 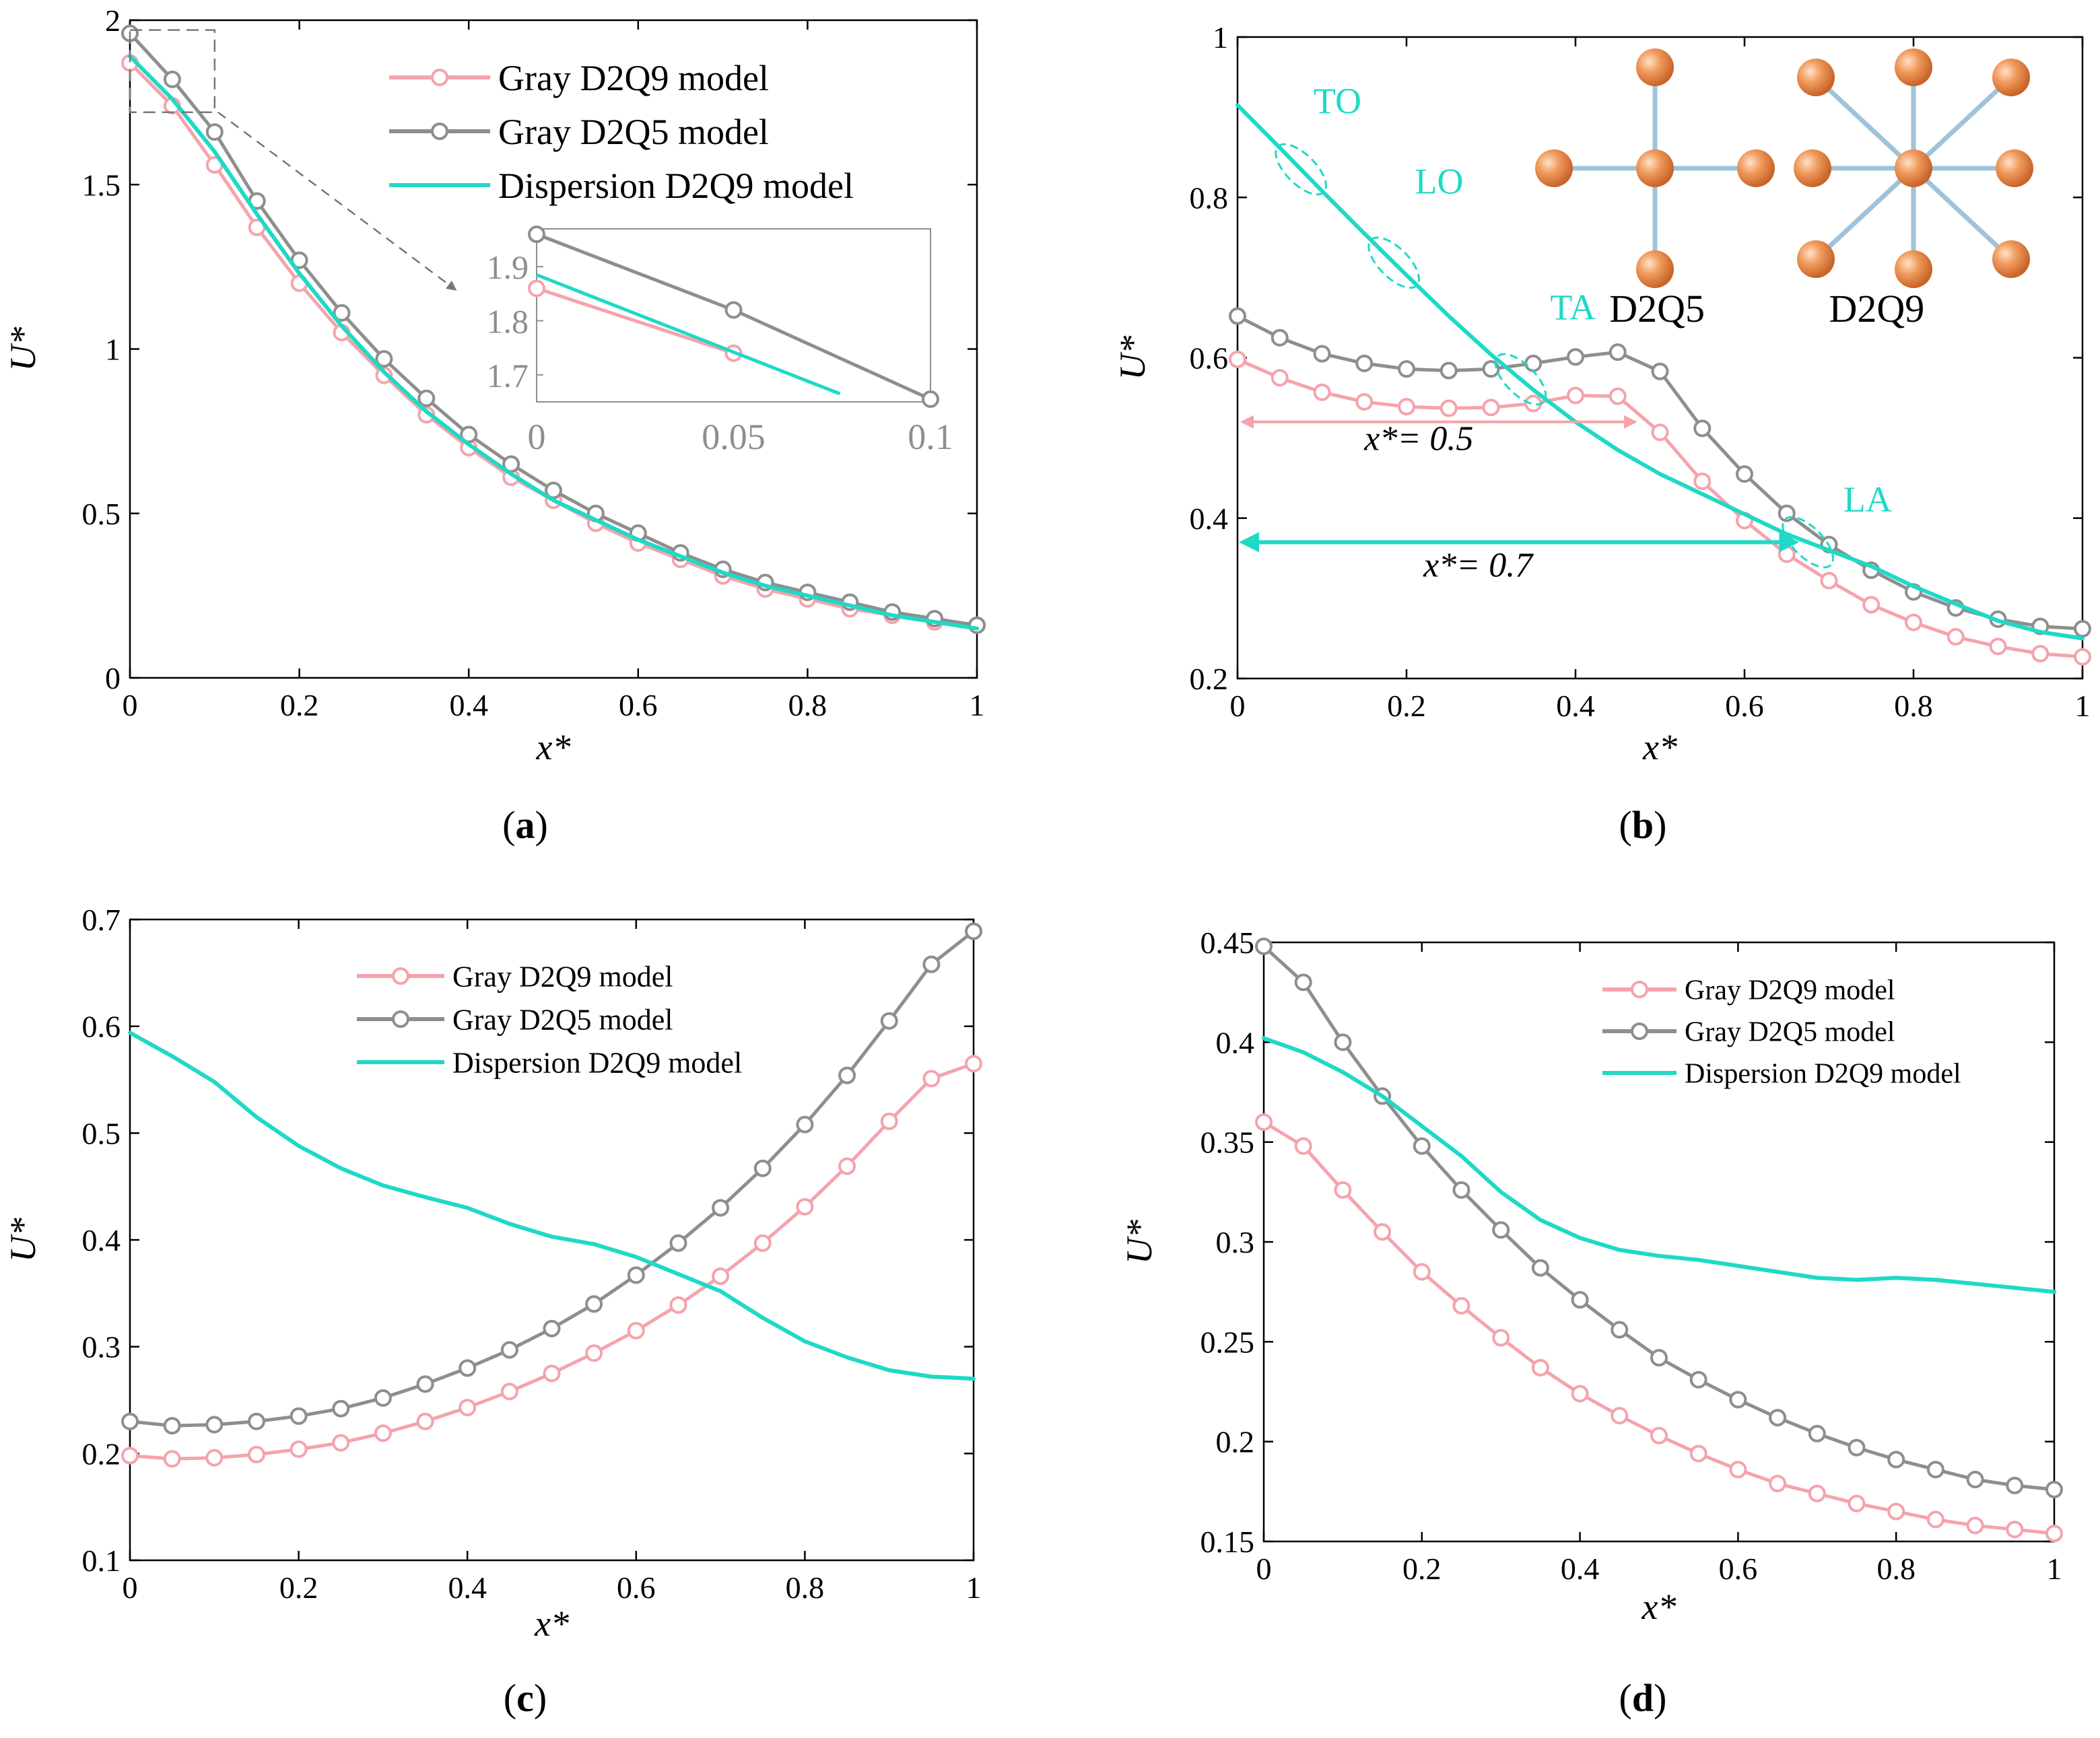 I want to click on y-tick-label: 0.7, so click(x=101, y=920).